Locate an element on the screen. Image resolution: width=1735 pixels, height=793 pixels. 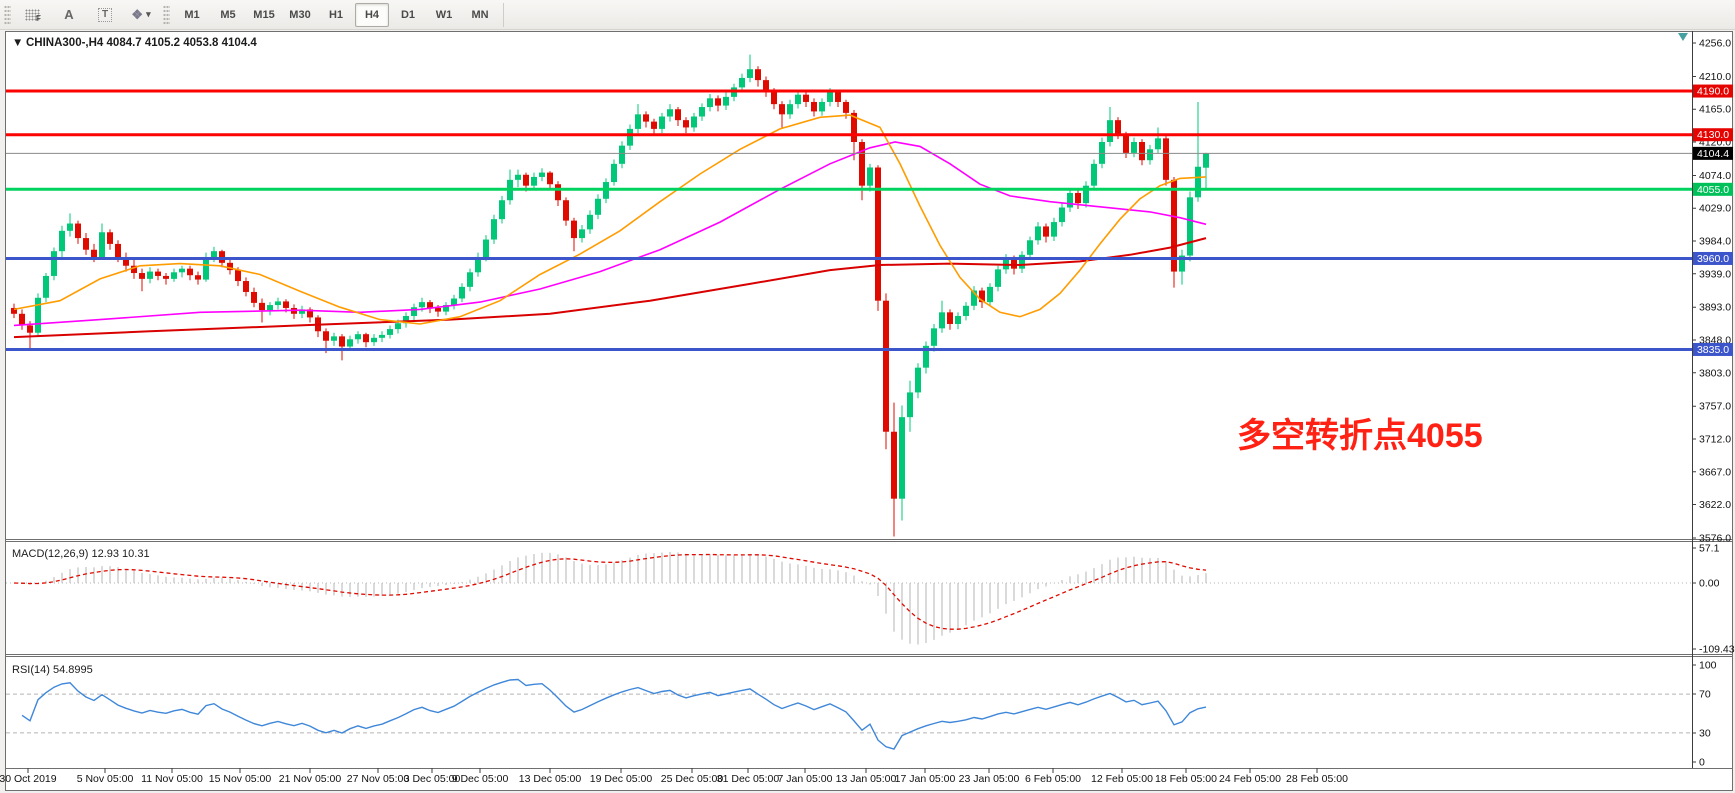
timeframe-button-m5: M5 is located at coordinates (228, 14).